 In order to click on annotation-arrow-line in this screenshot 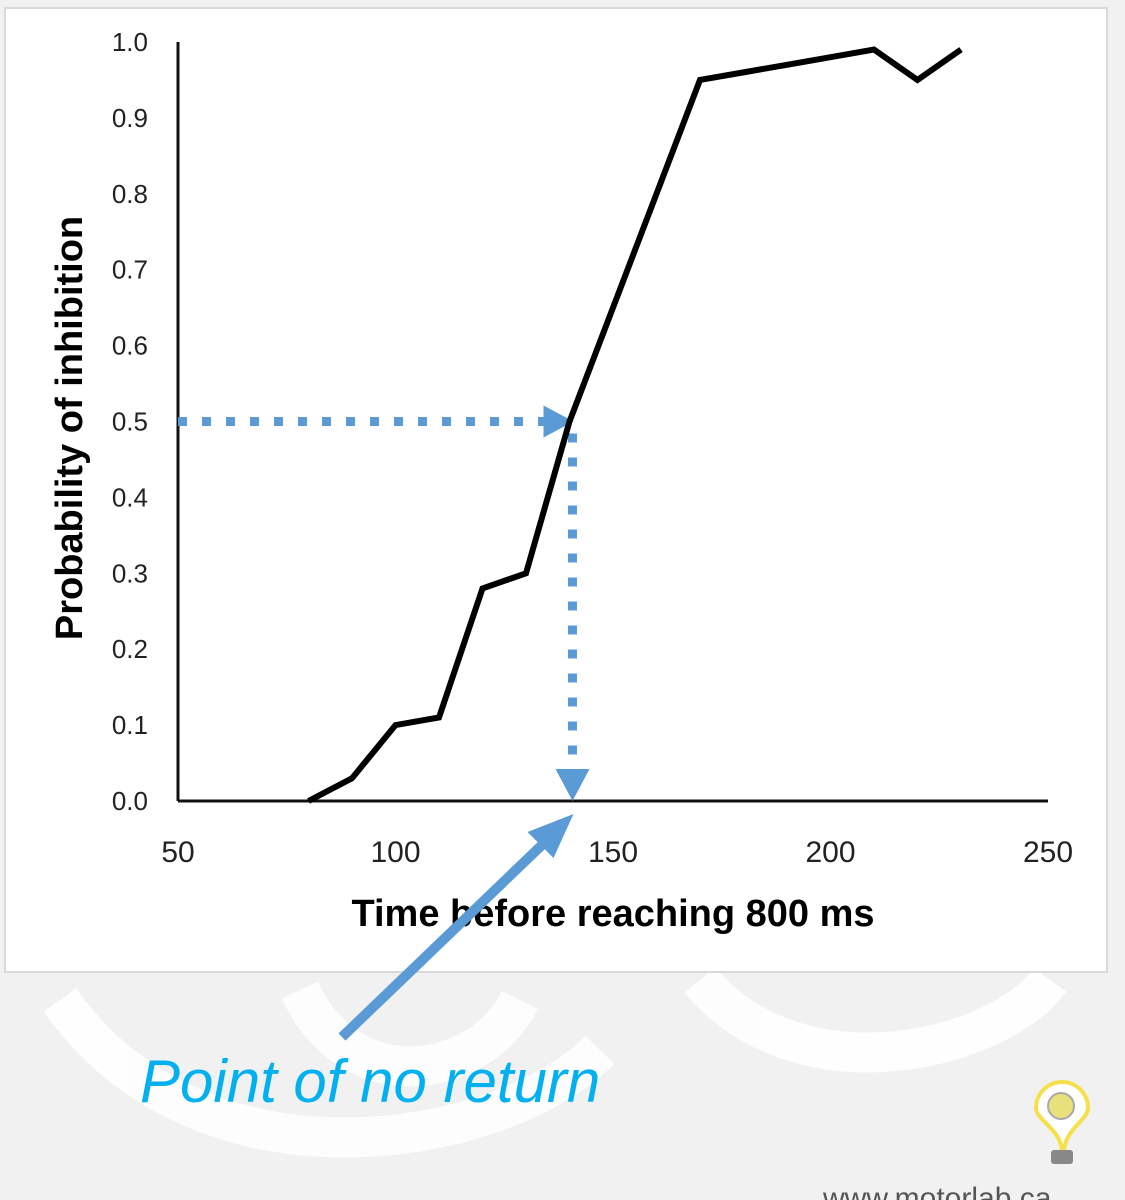, I will do `click(448, 934)`.